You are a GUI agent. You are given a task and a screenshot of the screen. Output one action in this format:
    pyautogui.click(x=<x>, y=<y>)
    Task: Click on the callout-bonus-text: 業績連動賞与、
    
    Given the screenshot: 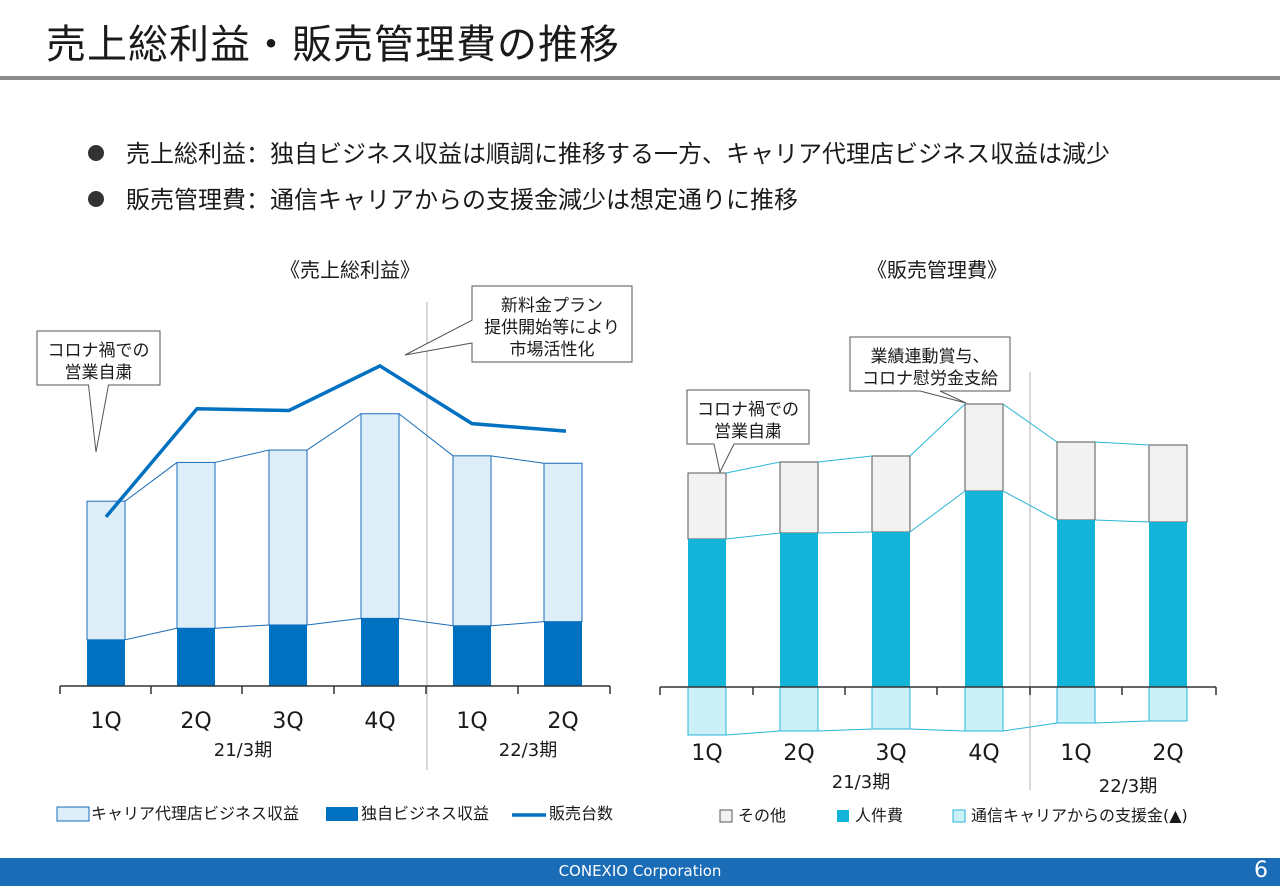 What is the action you would take?
    pyautogui.click(x=930, y=357)
    